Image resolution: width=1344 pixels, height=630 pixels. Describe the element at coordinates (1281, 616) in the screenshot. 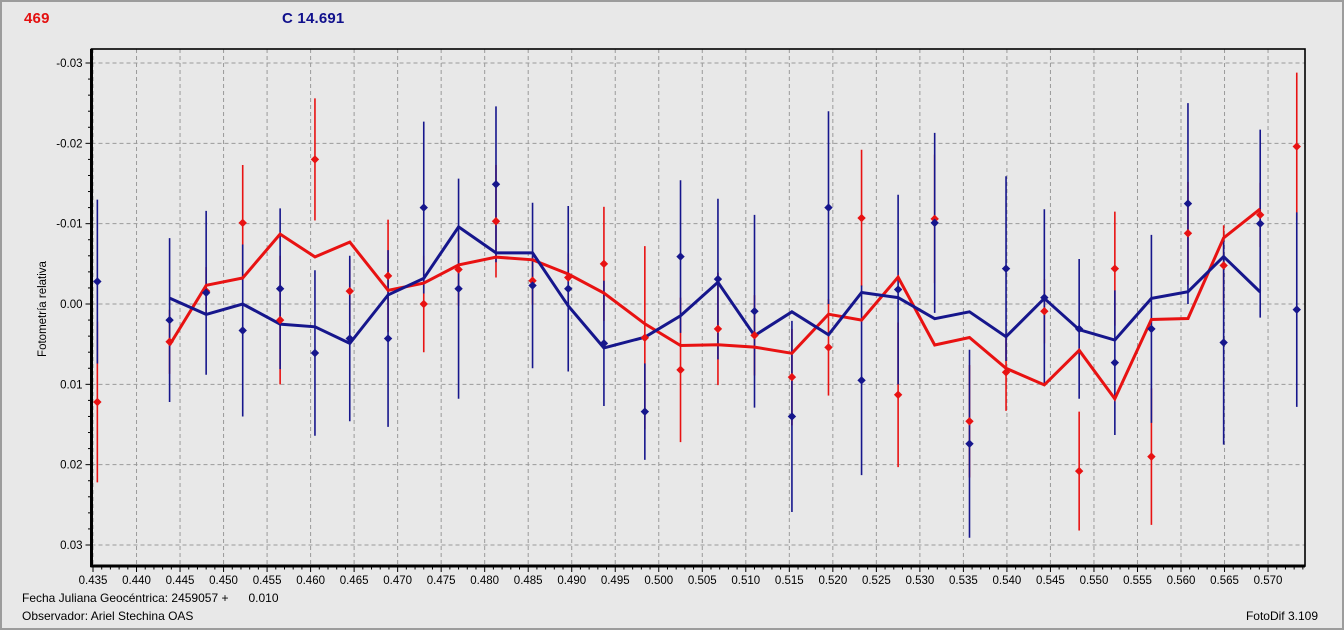

I see `app-version-label: FotoDif 3.109` at that location.